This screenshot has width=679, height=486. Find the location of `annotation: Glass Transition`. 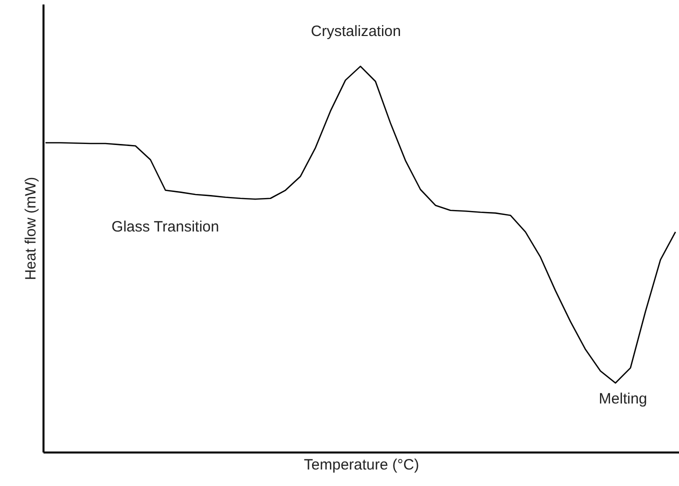

annotation: Glass Transition is located at coordinates (166, 227).